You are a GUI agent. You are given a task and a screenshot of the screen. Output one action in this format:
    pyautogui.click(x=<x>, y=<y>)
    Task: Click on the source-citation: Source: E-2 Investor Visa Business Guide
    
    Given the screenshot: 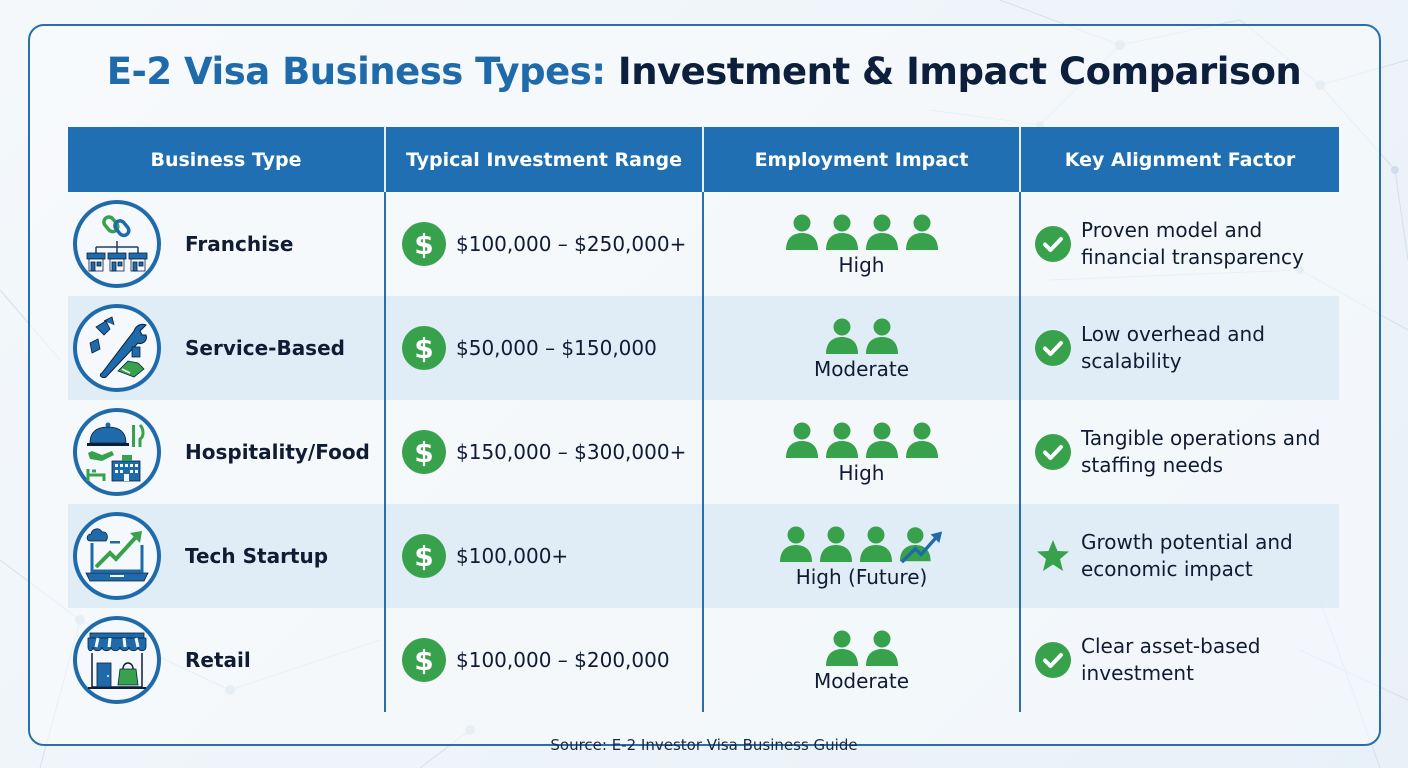 What is the action you would take?
    pyautogui.click(x=704, y=745)
    